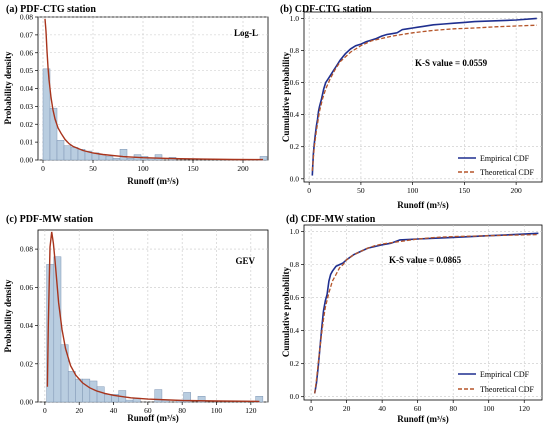 The height and width of the screenshot is (426, 550). What do you see at coordinates (26, 70) in the screenshot?
I see `y-tick-label: 0.05` at bounding box center [26, 70].